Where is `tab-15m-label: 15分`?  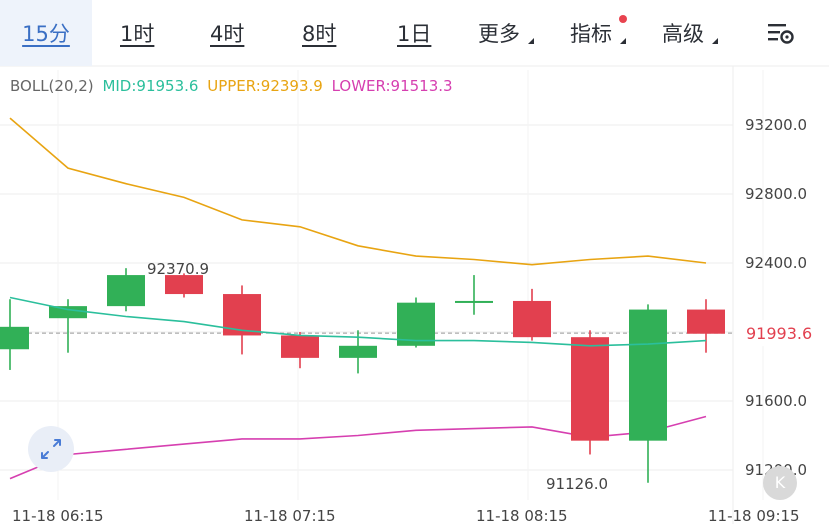 tab-15m-label: 15分 is located at coordinates (46, 34).